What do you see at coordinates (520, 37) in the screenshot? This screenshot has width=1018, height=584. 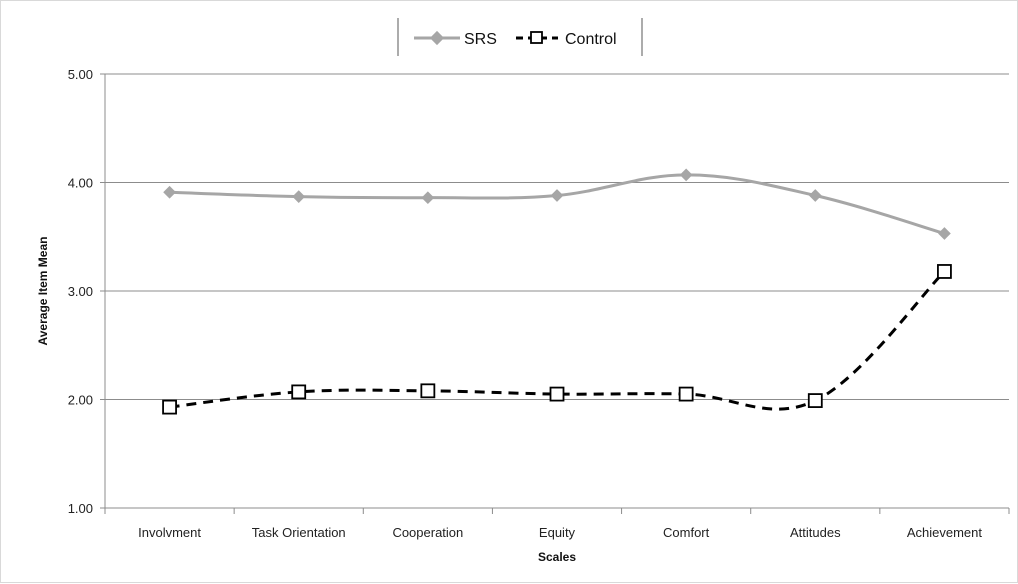 I see `legend: SRS Control` at bounding box center [520, 37].